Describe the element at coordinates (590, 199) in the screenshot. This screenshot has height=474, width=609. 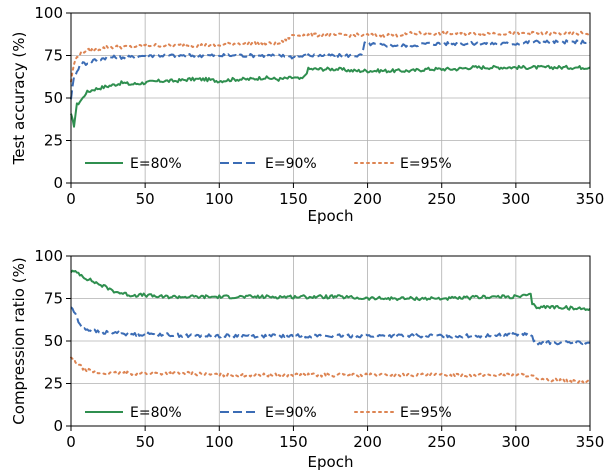
I see `accuracy-x-tick-label: 350` at that location.